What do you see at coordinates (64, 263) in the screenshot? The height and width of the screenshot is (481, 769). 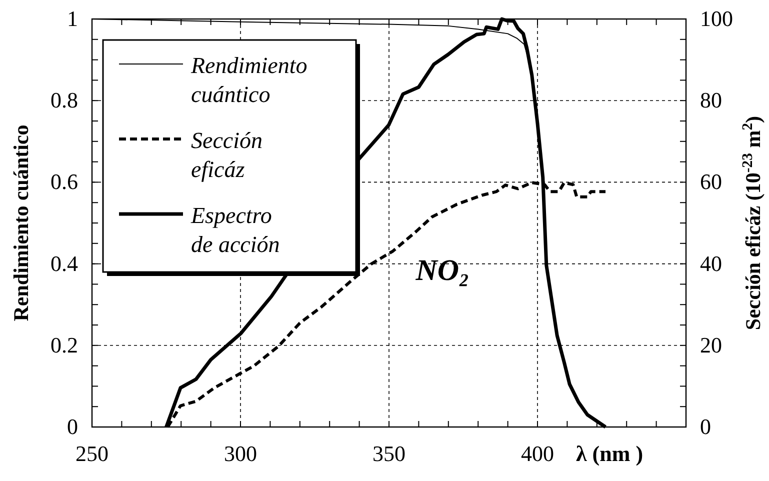 I see `y-tick-label: 0.4` at bounding box center [64, 263].